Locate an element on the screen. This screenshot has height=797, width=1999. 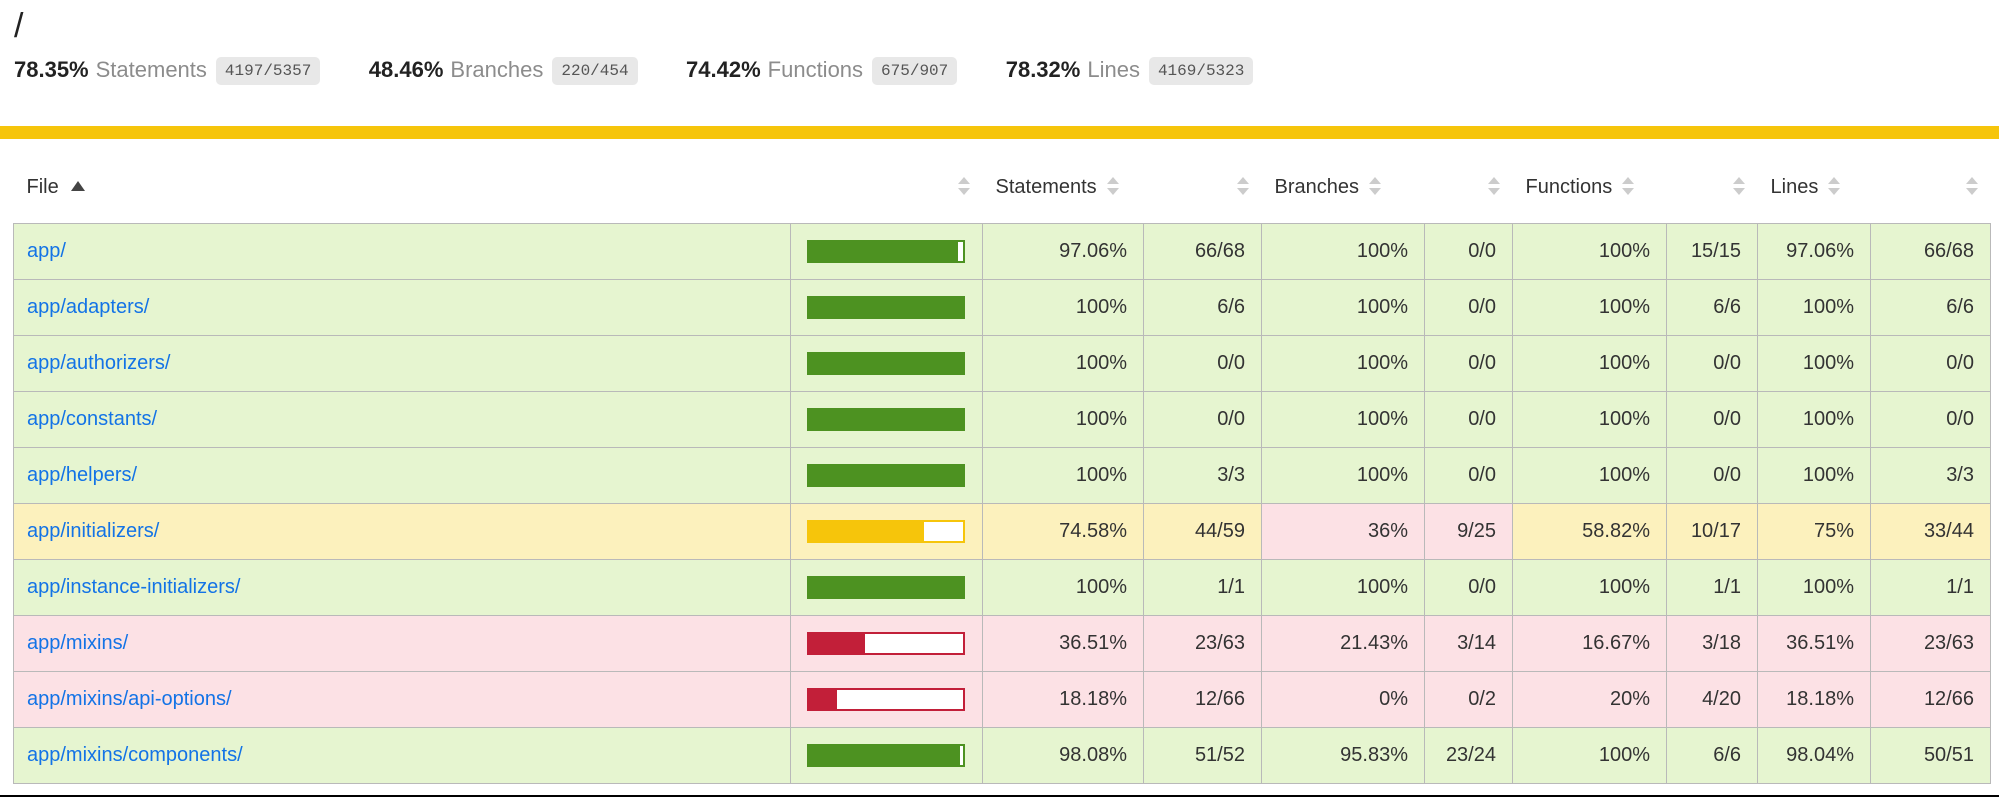
functions-raw-cell: 6/6 is located at coordinates (1712, 307).